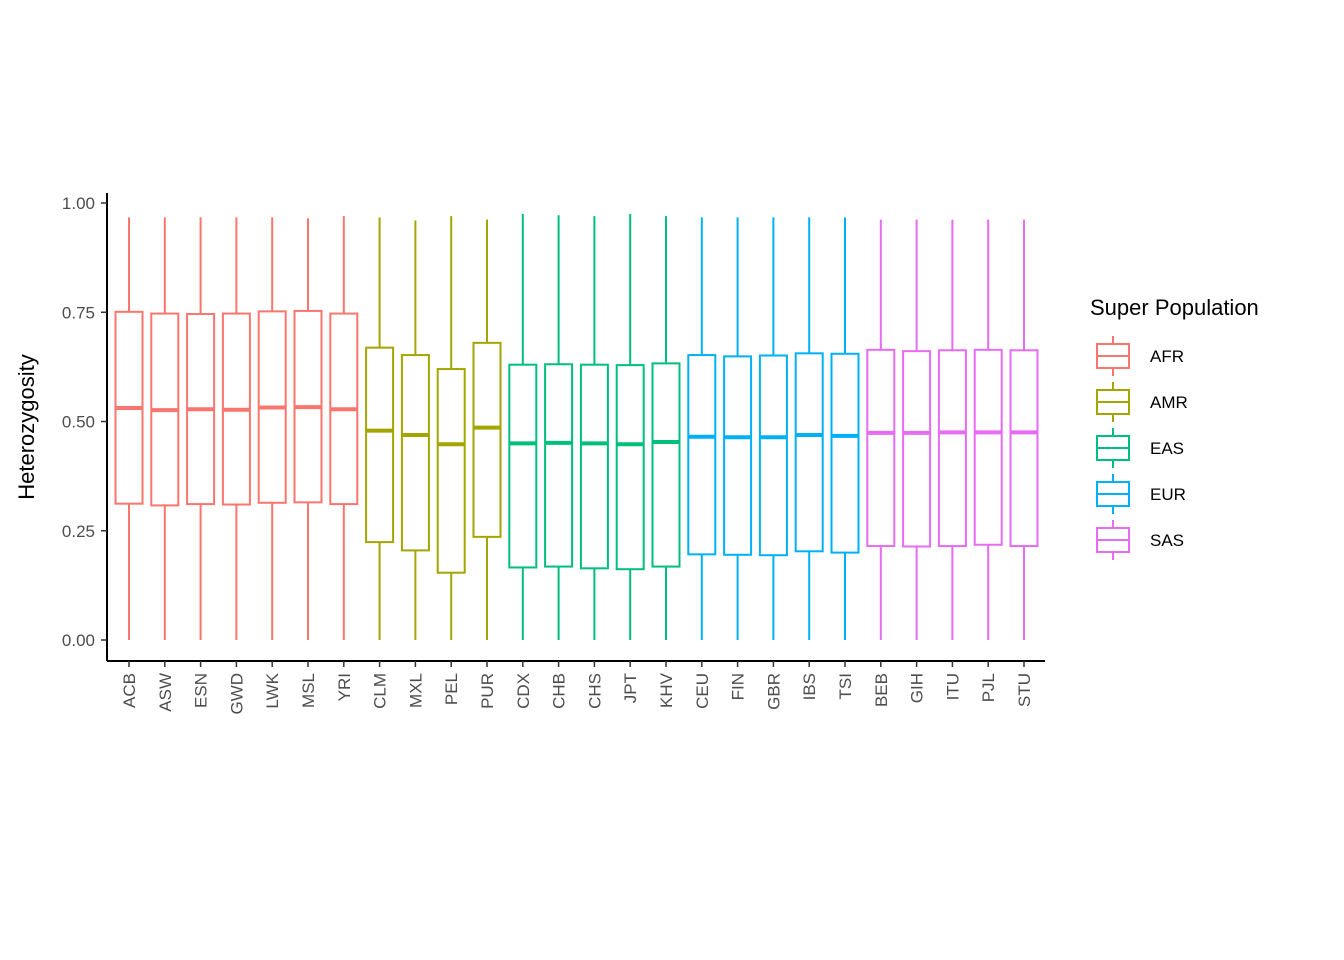 This screenshot has width=1344, height=960. Describe the element at coordinates (78, 203) in the screenshot. I see `y-tick-label: 1.00` at that location.